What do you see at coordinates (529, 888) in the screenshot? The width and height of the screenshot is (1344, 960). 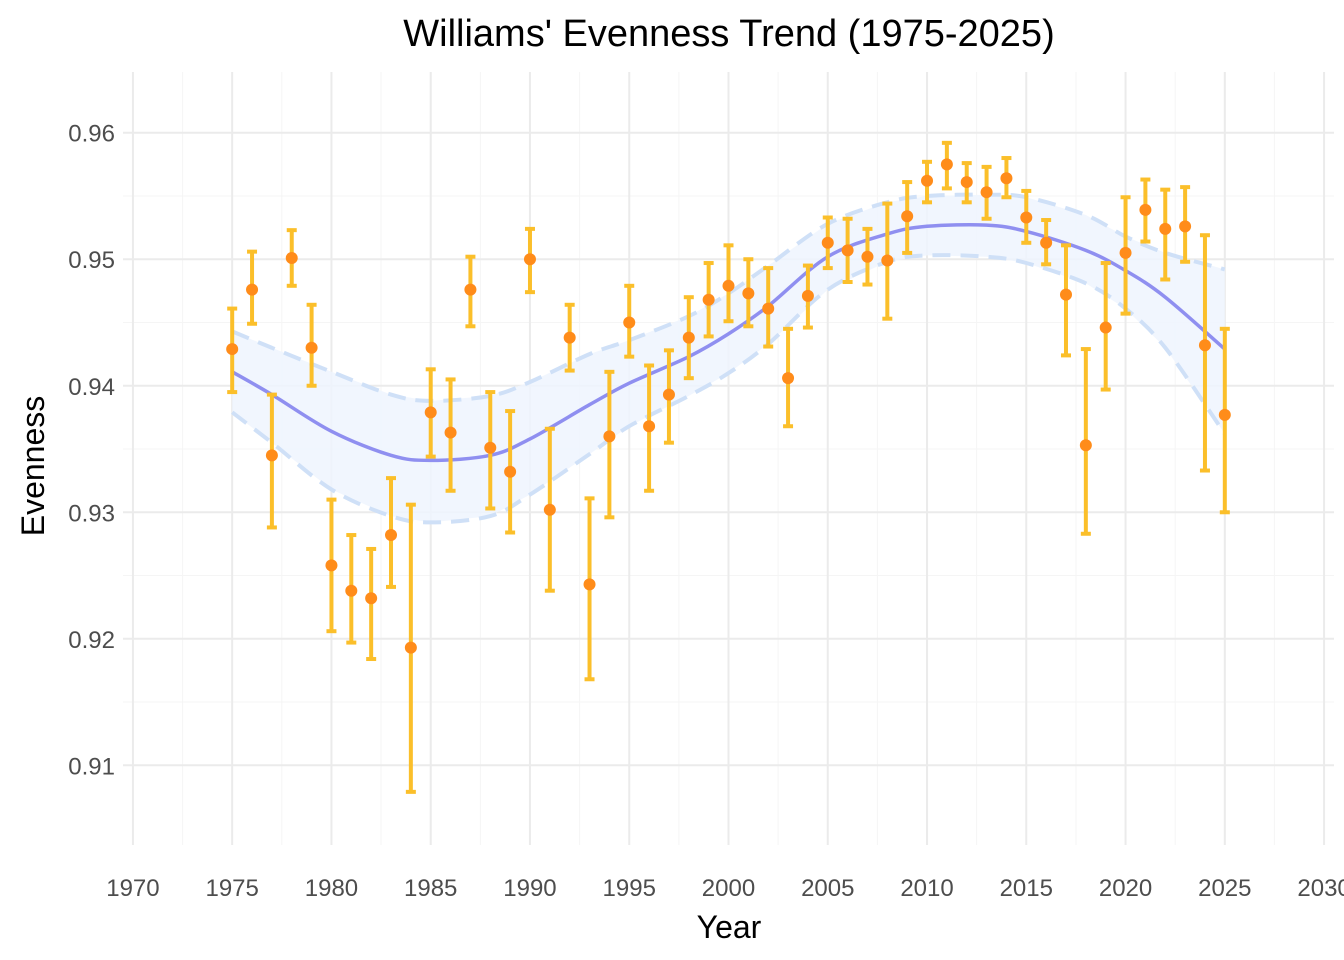 I see `x-tick-label: 1990` at bounding box center [529, 888].